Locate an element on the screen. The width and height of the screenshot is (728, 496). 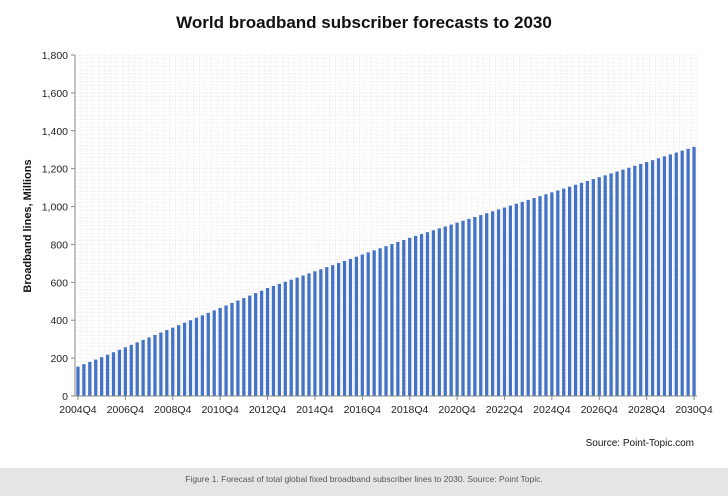
bar-2024Q1 is located at coordinates (534, 297).